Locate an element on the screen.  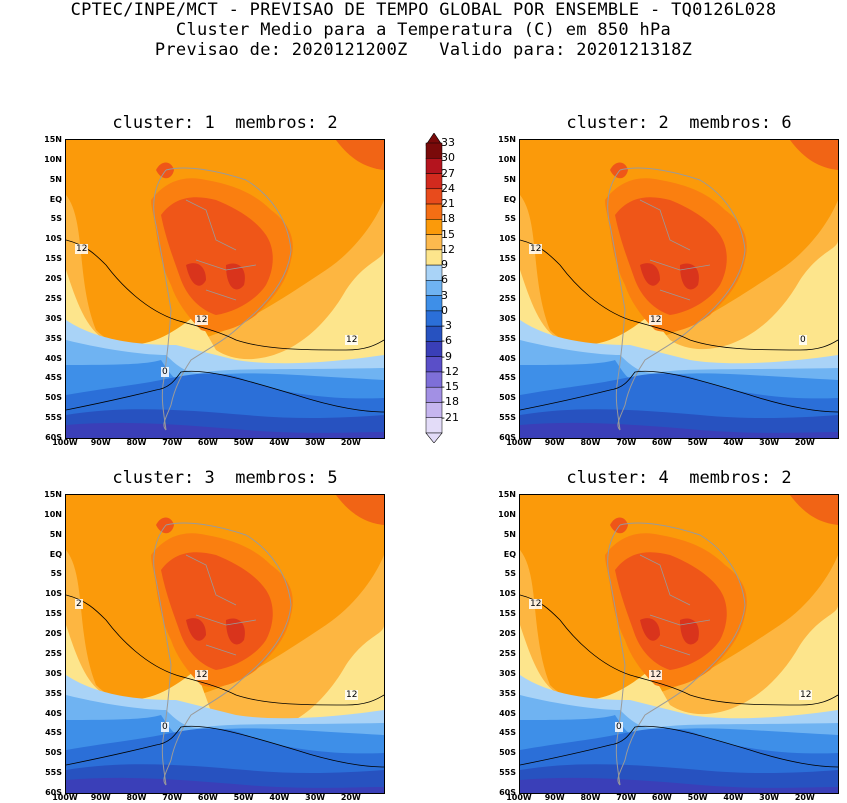
colorbar-label: 24 is located at coordinates (448, 188).